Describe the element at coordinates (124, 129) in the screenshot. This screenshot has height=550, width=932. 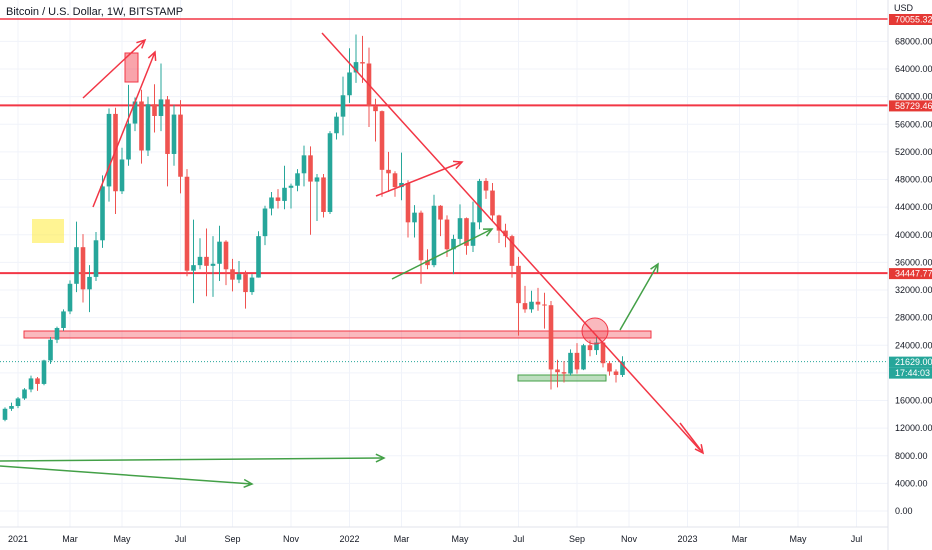
I see `red-arrow-lower` at that location.